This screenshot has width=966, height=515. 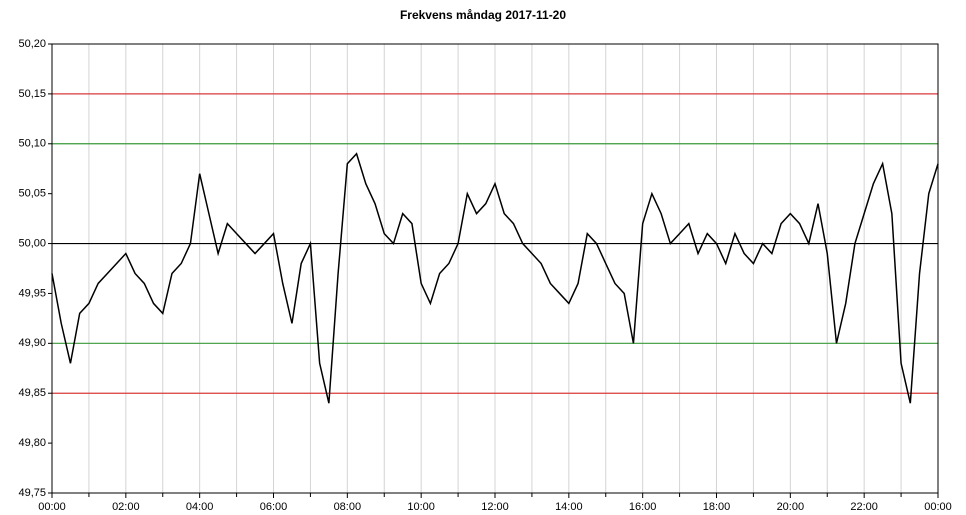 I want to click on y-tick-label: 49,90, so click(x=32, y=343).